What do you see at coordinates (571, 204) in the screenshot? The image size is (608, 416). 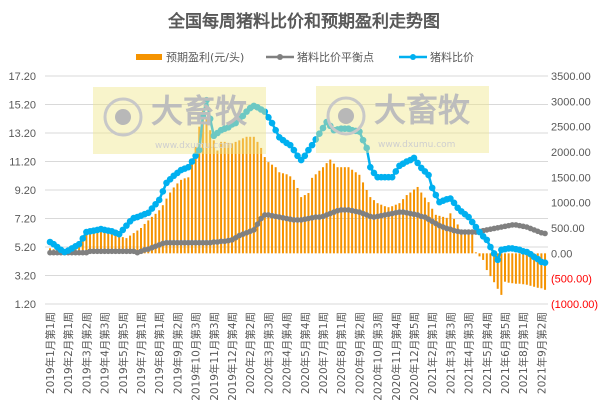 I see `right-tick-label: 1000.00` at bounding box center [571, 204].